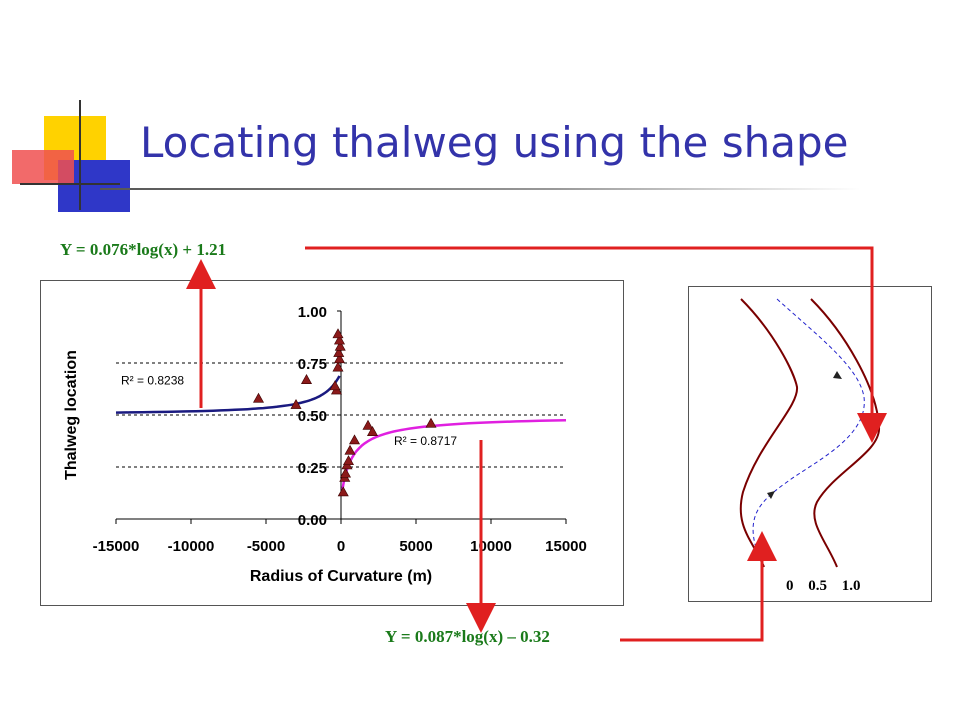 The image size is (960, 720). What do you see at coordinates (312, 364) in the screenshot?
I see `y-tick-label: 0.75` at bounding box center [312, 364].